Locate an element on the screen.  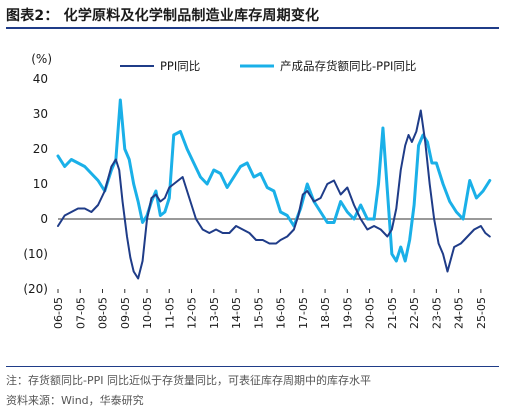
y-tick-label: 10 is located at coordinates (40, 184).